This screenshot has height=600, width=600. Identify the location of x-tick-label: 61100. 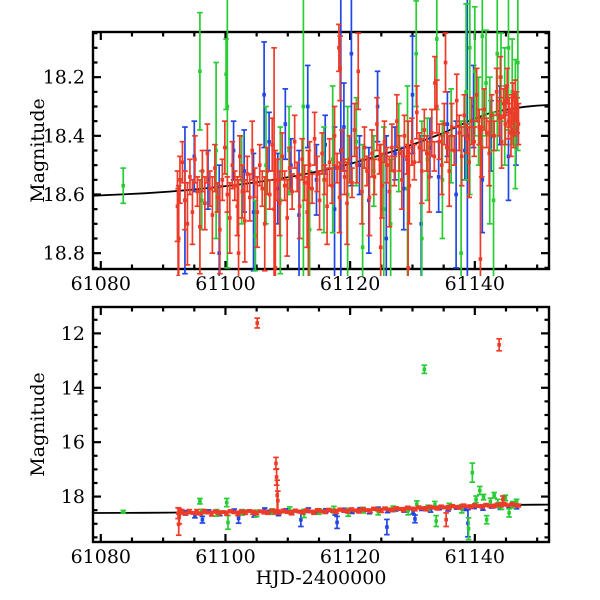
(225, 284).